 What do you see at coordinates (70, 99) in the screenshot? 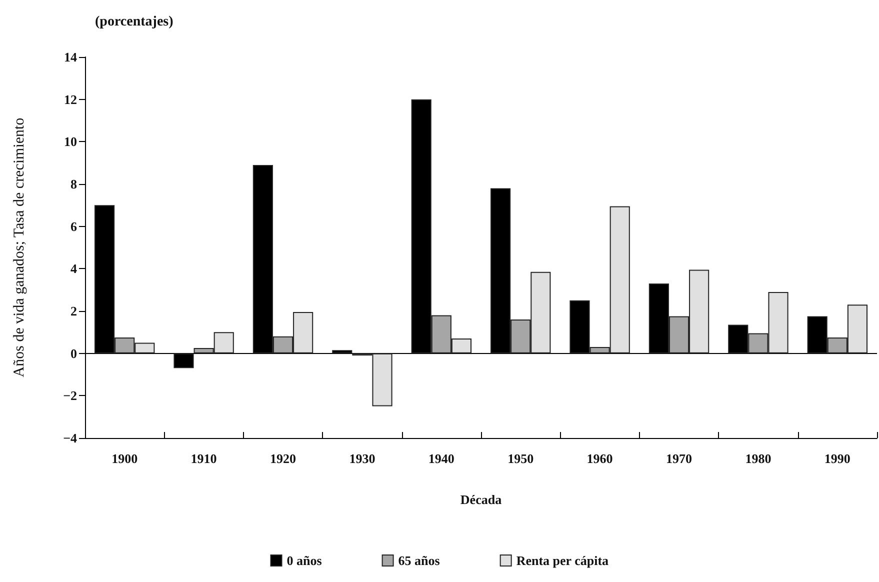
I see `y-tick-label: 12` at bounding box center [70, 99].